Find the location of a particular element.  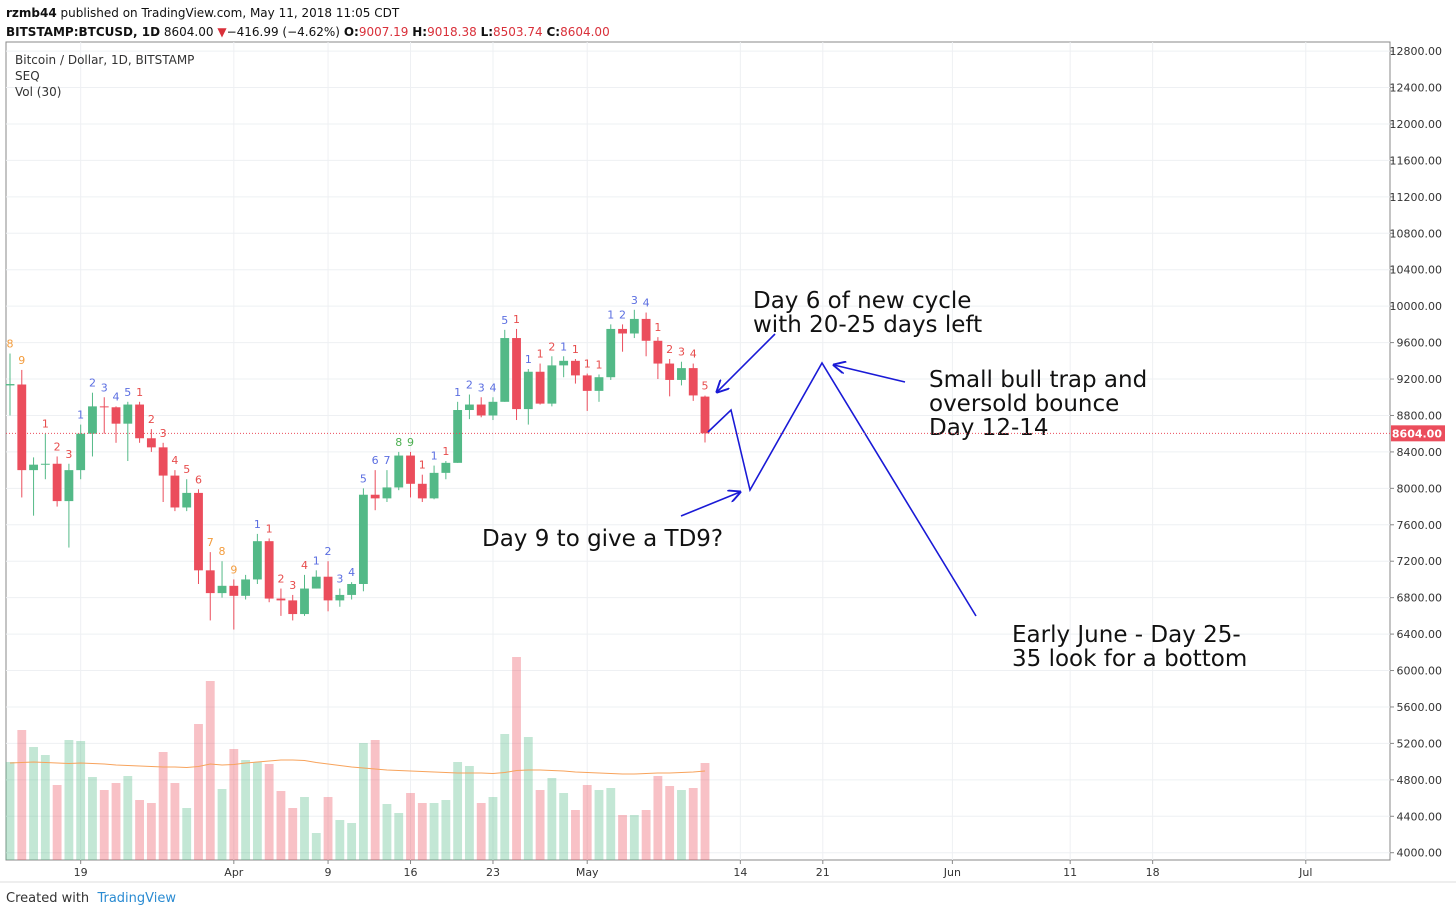

seq-label: 9 is located at coordinates (21, 360).